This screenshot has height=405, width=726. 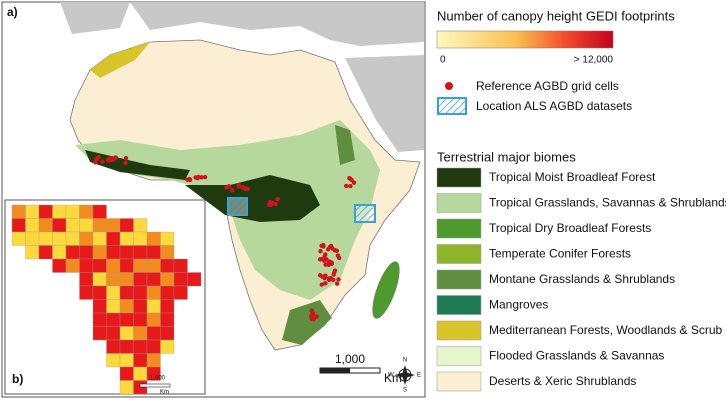 I want to click on legend-title: Number of canopy height GEDI footprints, so click(x=556, y=15).